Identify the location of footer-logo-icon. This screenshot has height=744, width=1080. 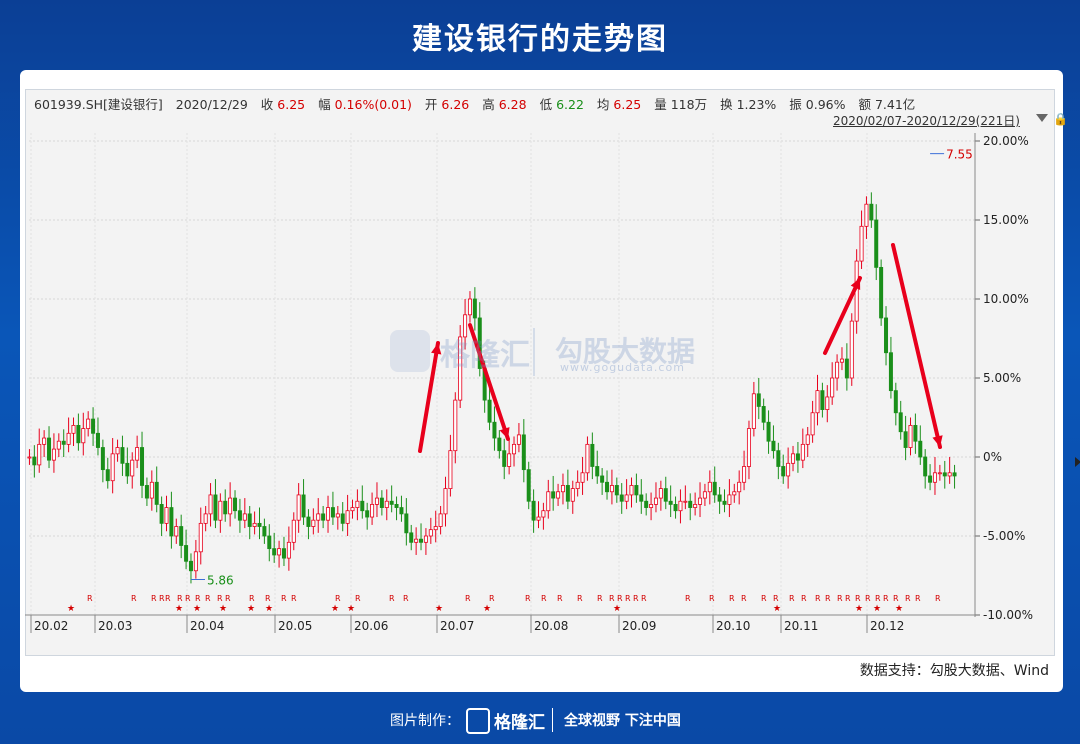
(478, 721).